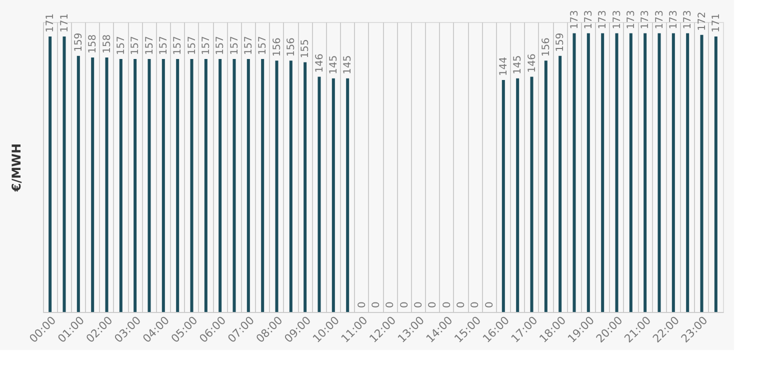 This screenshot has width=768, height=372. What do you see at coordinates (702, 21) in the screenshot?
I see `data-label: 172` at bounding box center [702, 21].